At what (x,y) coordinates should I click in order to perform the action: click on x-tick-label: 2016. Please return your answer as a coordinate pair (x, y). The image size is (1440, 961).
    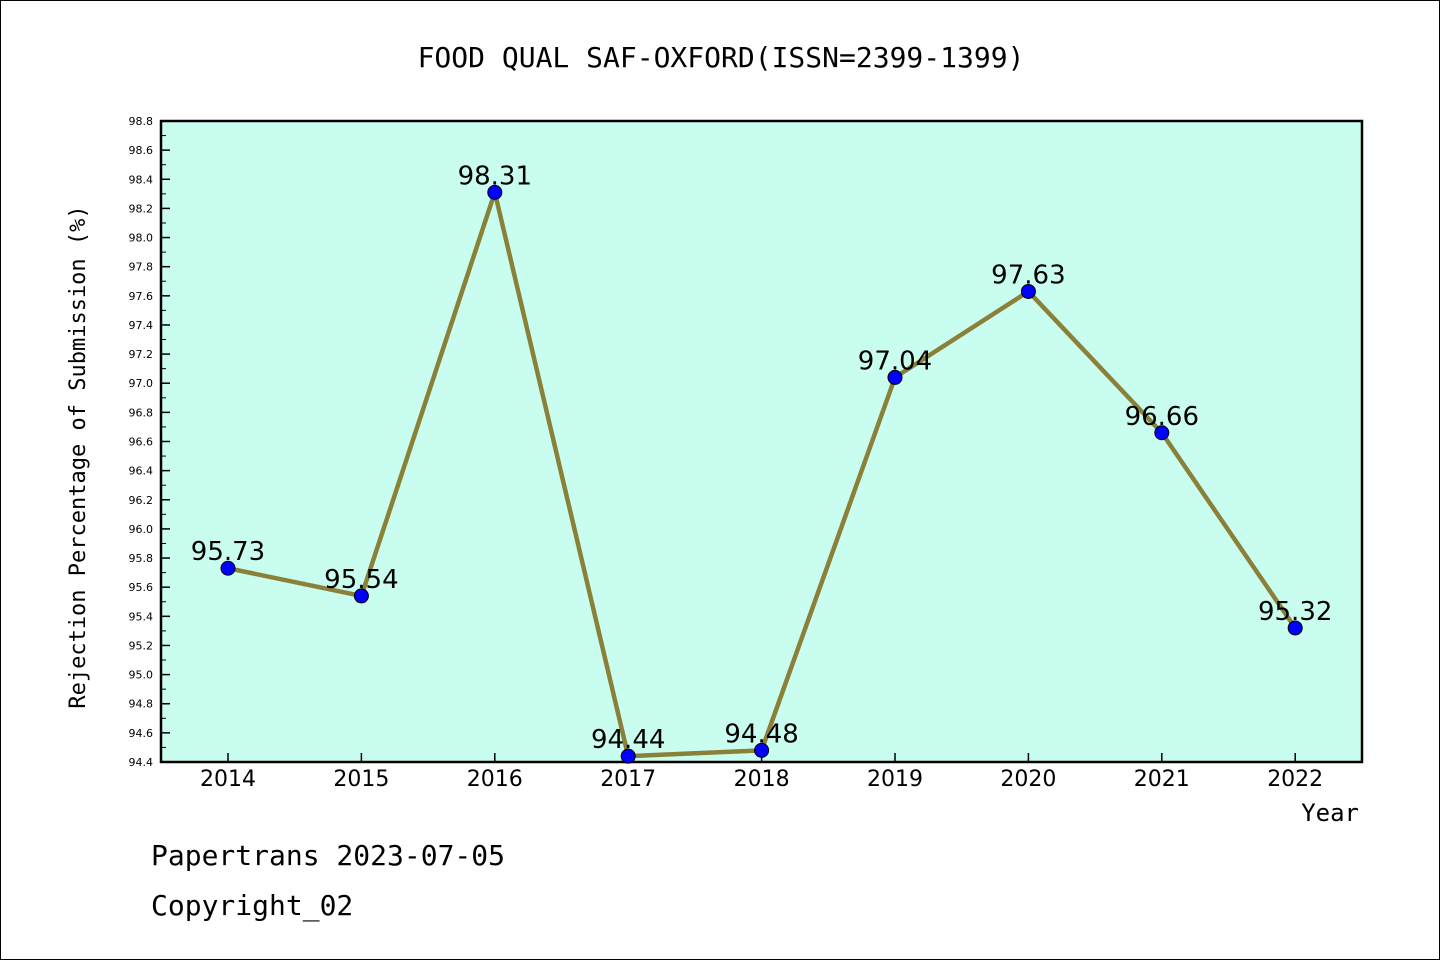
    Looking at the image, I should click on (495, 779).